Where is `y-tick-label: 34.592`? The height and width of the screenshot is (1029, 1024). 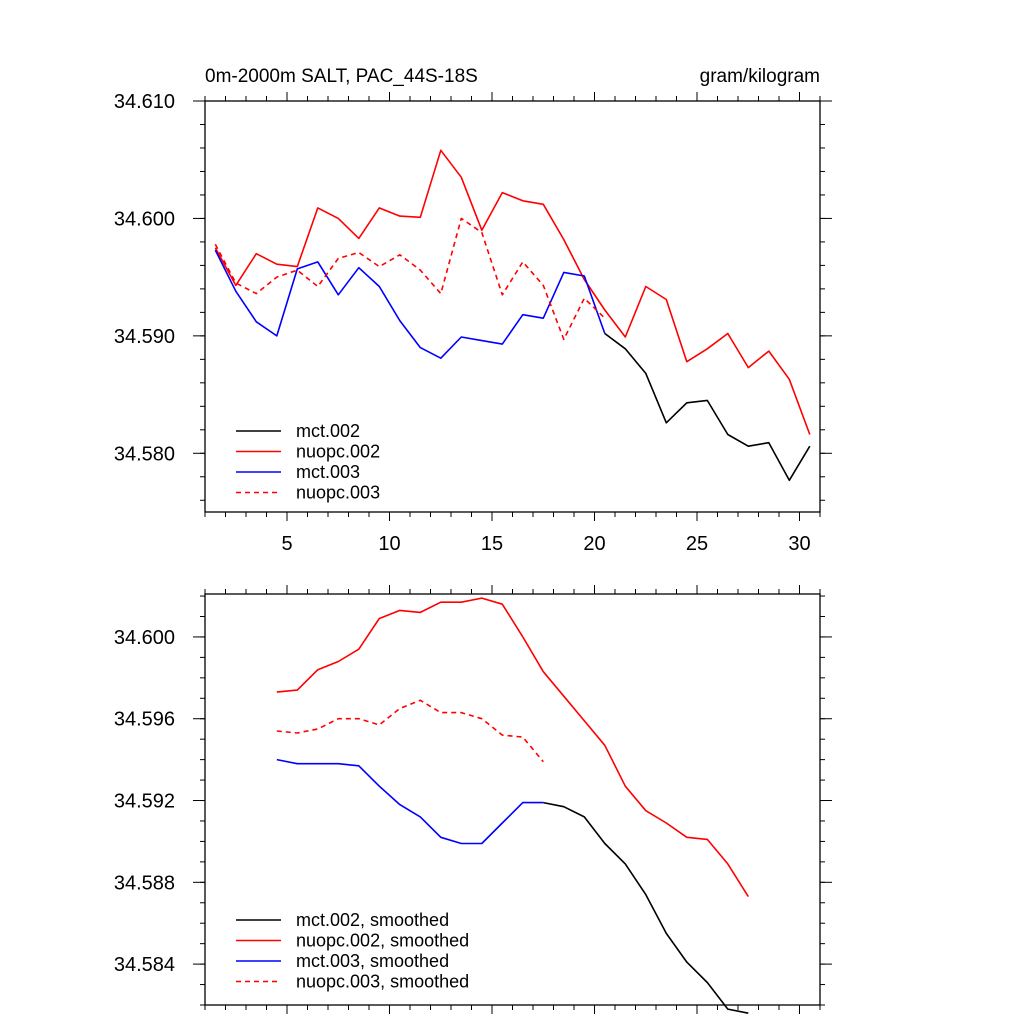
y-tick-label: 34.592 is located at coordinates (144, 802).